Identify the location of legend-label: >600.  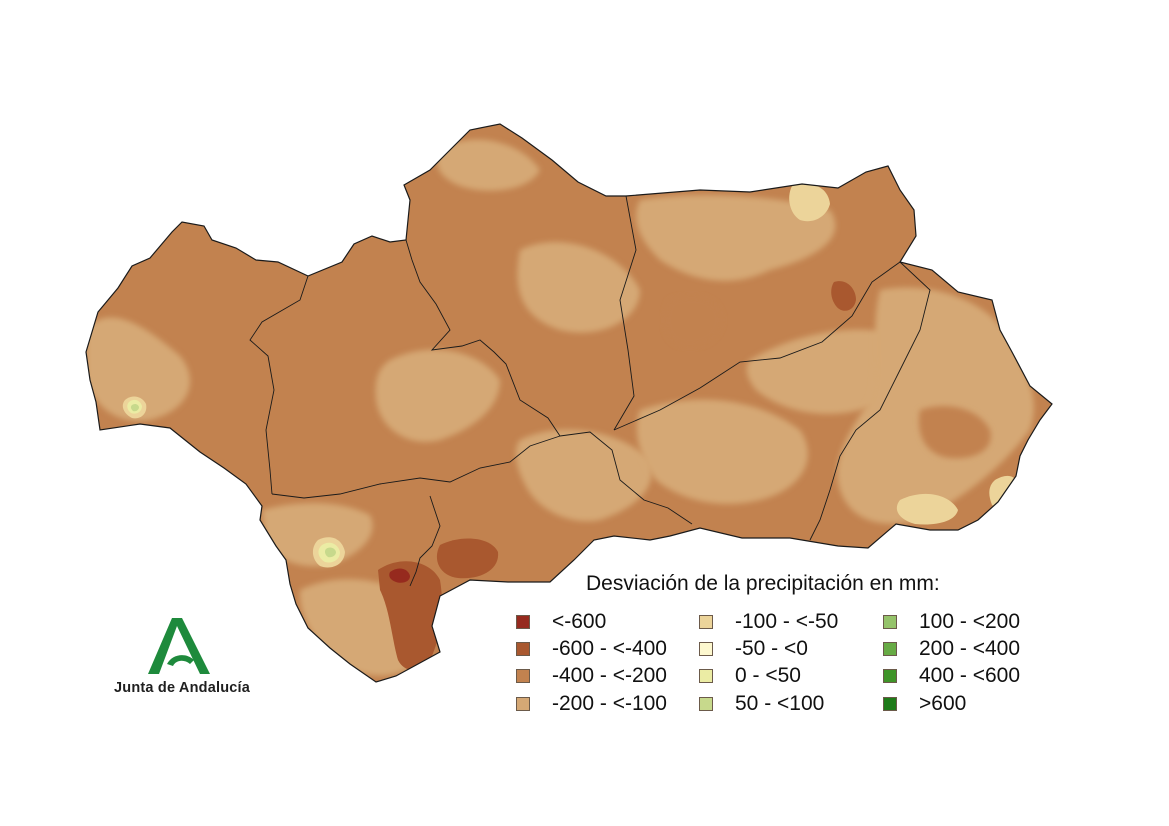
(943, 703).